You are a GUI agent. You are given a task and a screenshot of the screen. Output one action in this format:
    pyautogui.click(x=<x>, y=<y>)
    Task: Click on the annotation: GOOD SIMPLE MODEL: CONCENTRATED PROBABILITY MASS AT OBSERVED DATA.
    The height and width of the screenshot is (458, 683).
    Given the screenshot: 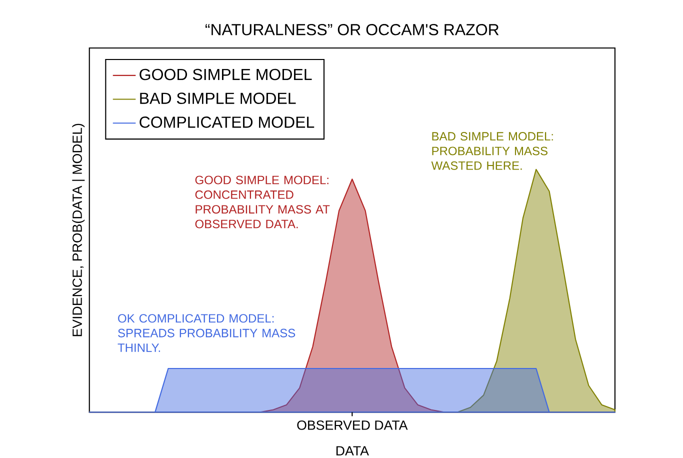 What is the action you would take?
    pyautogui.click(x=262, y=202)
    